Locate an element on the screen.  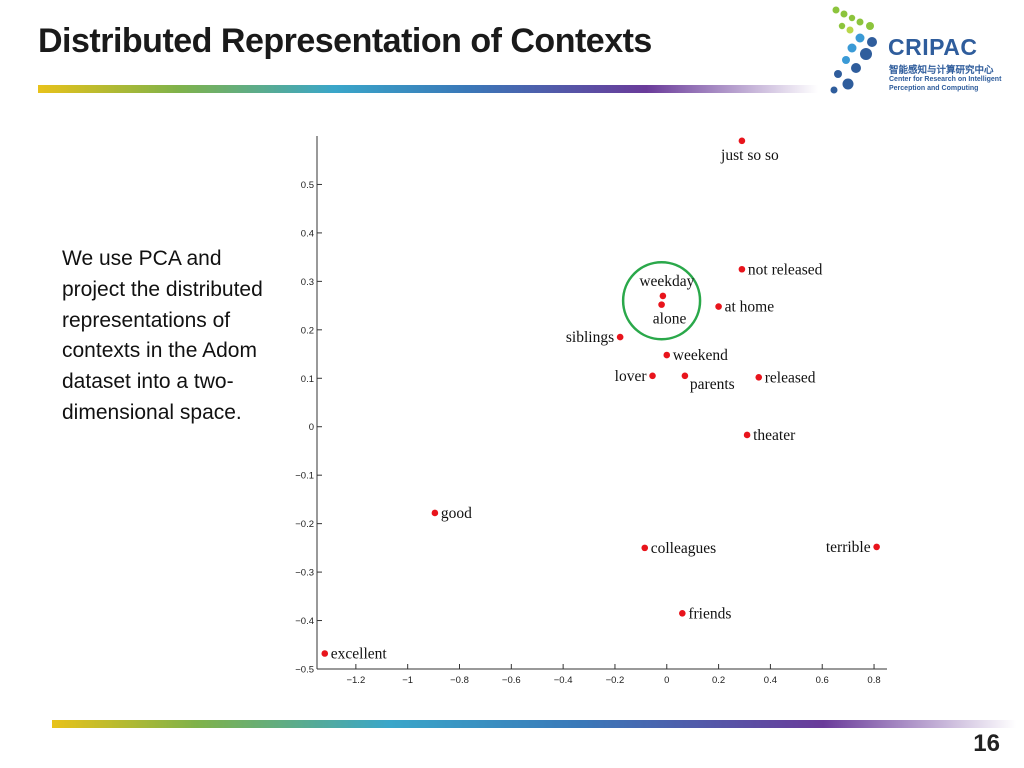
logo-dots-icon is located at coordinates (853, 50).